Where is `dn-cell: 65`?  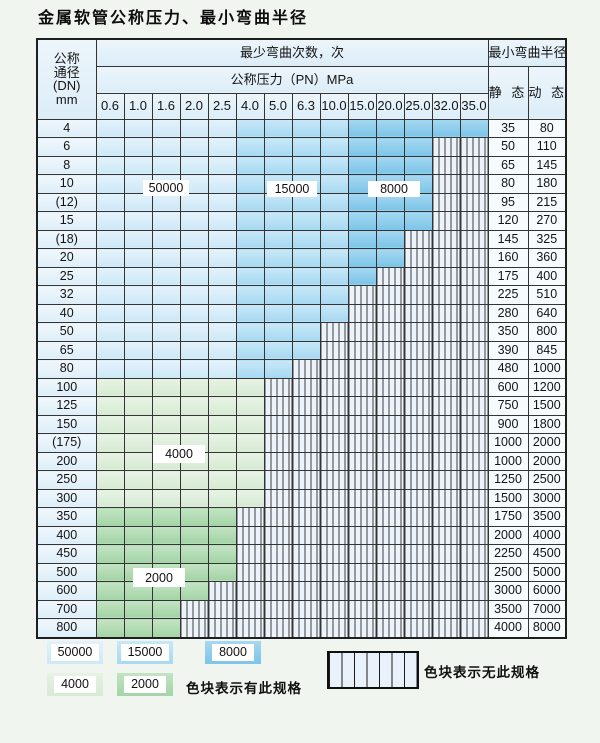 dn-cell: 65 is located at coordinates (66, 350).